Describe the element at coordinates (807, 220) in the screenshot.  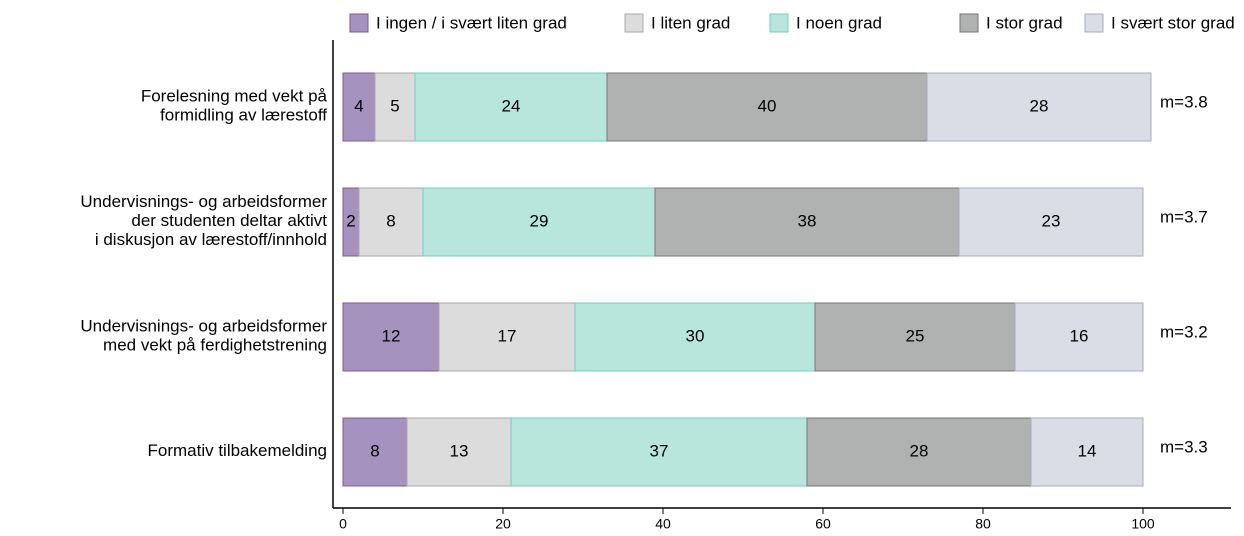
I see `data-label: 38` at that location.